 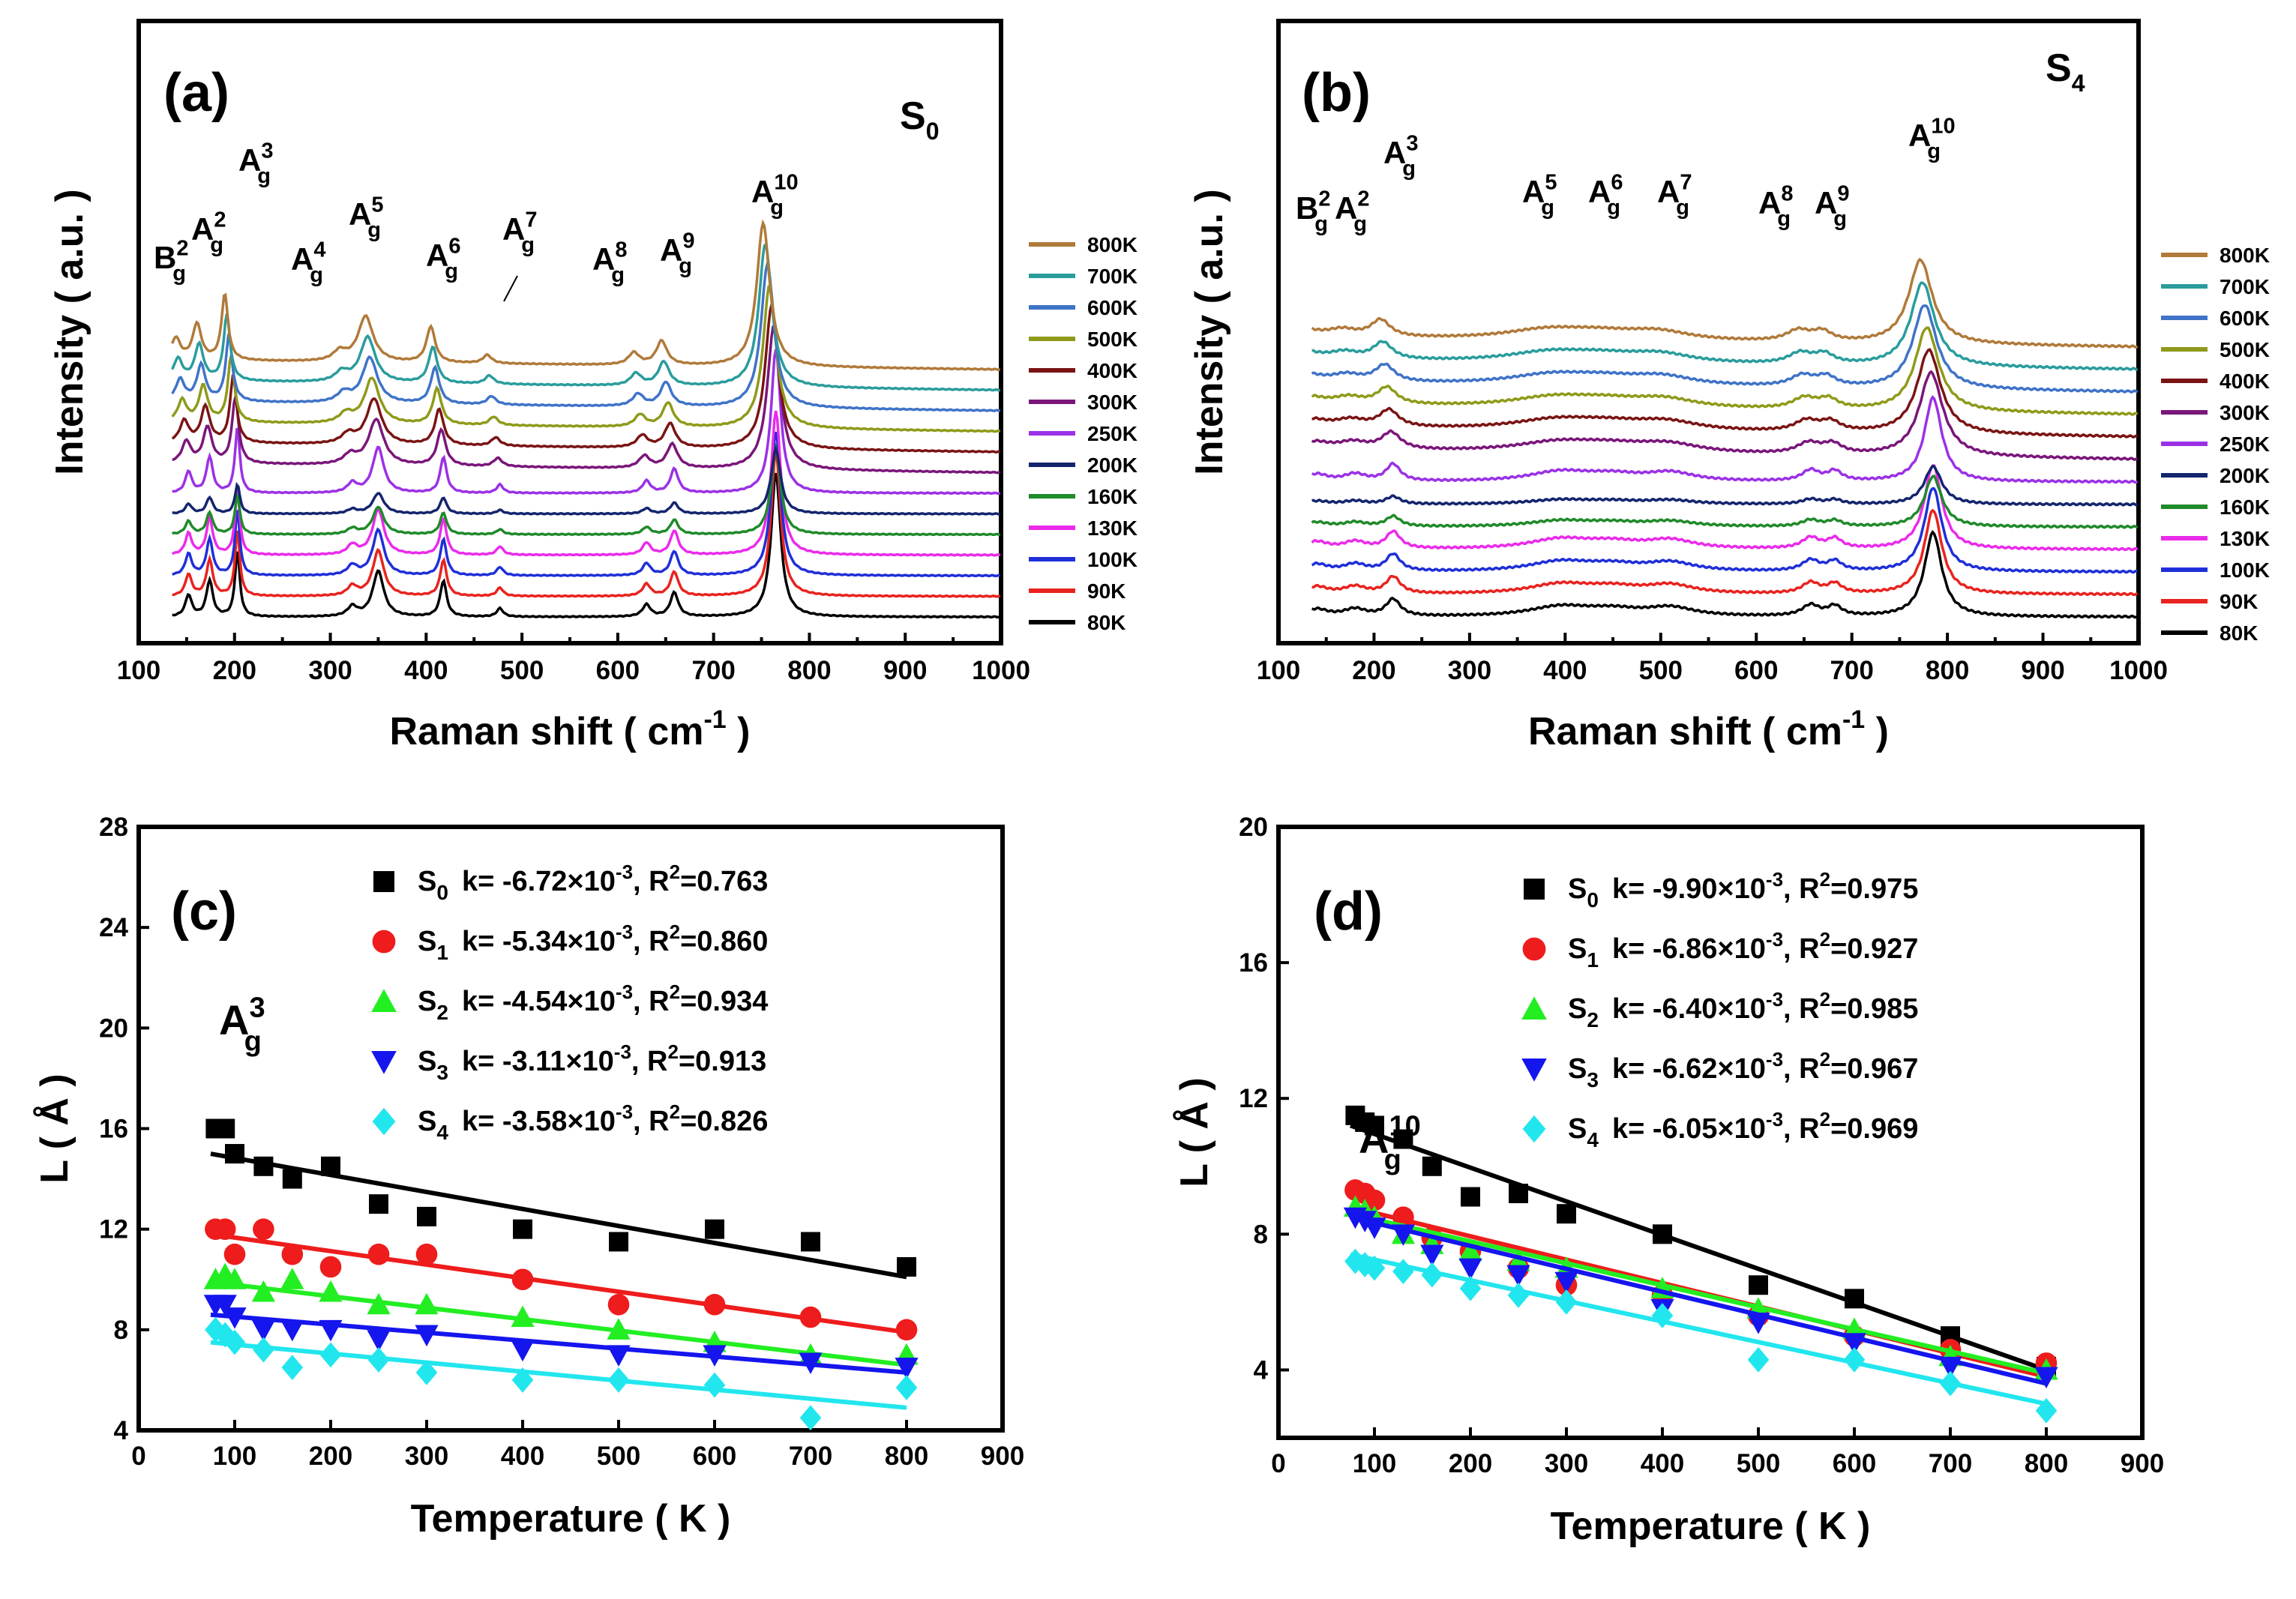 I want to click on spectrum-line-100K, so click(x=586, y=504).